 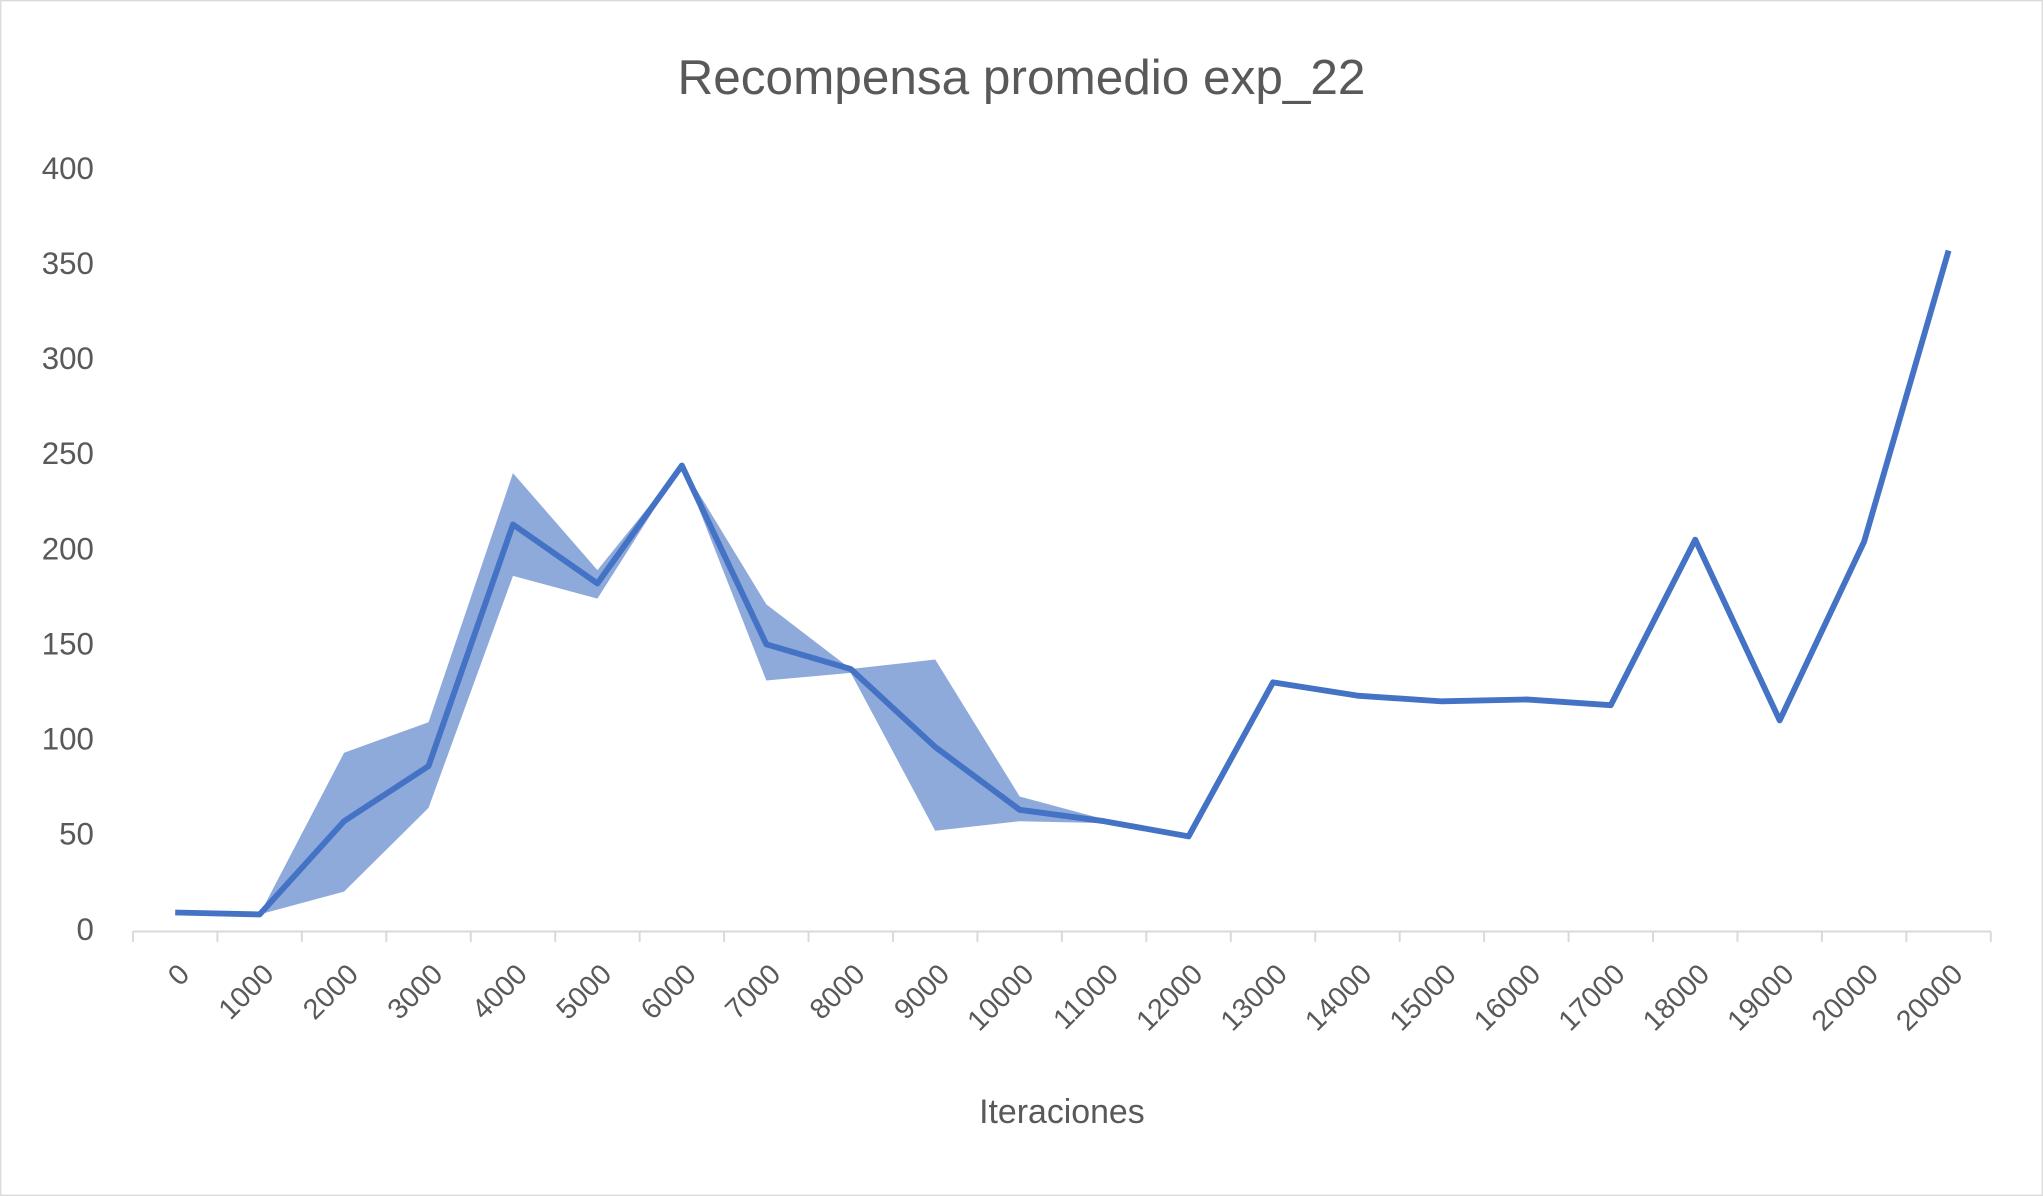 I want to click on y-tick-label: 200, so click(x=68, y=548).